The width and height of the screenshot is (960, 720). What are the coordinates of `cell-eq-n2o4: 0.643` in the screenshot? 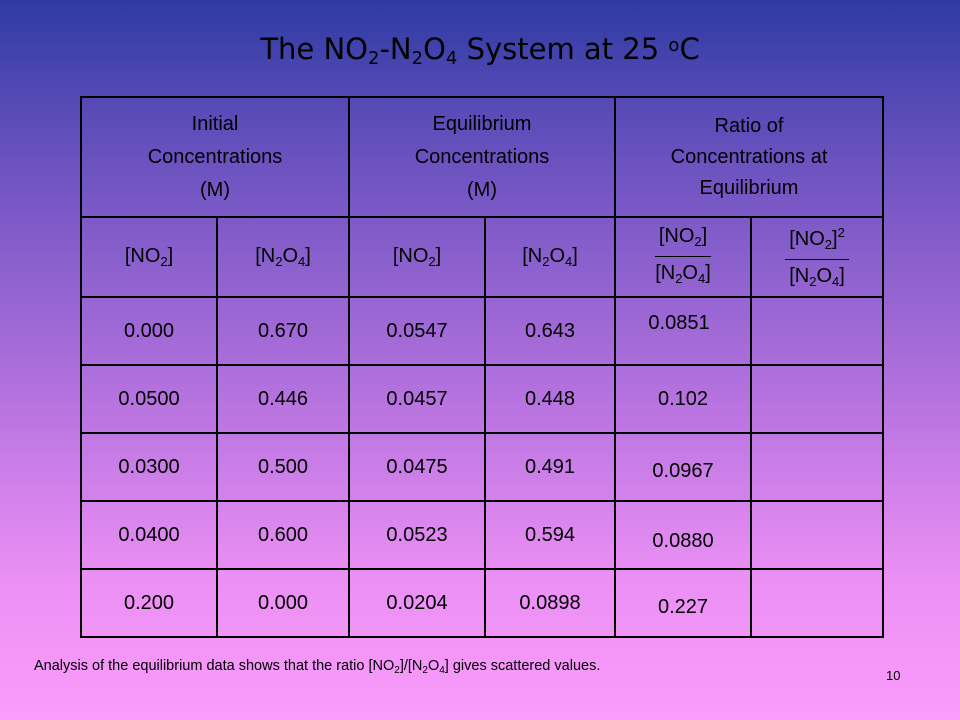 It's located at (550, 331).